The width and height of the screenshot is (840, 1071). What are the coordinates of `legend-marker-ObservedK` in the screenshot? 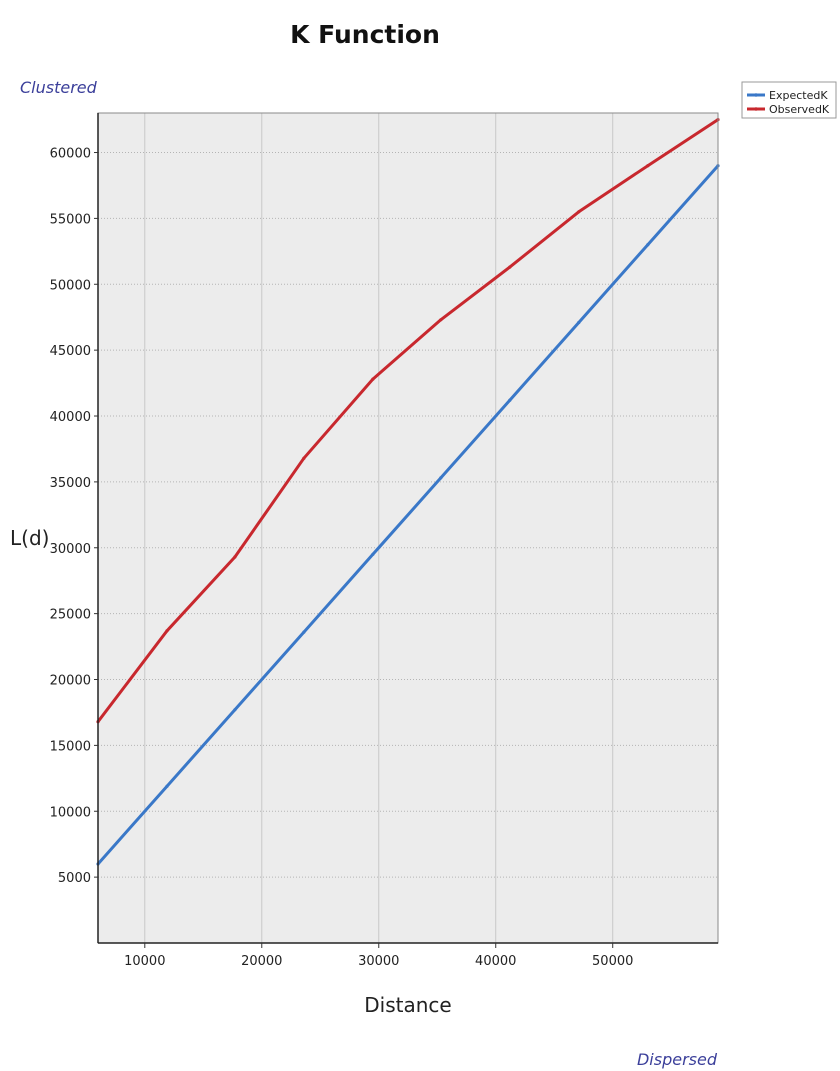 It's located at (756, 109).